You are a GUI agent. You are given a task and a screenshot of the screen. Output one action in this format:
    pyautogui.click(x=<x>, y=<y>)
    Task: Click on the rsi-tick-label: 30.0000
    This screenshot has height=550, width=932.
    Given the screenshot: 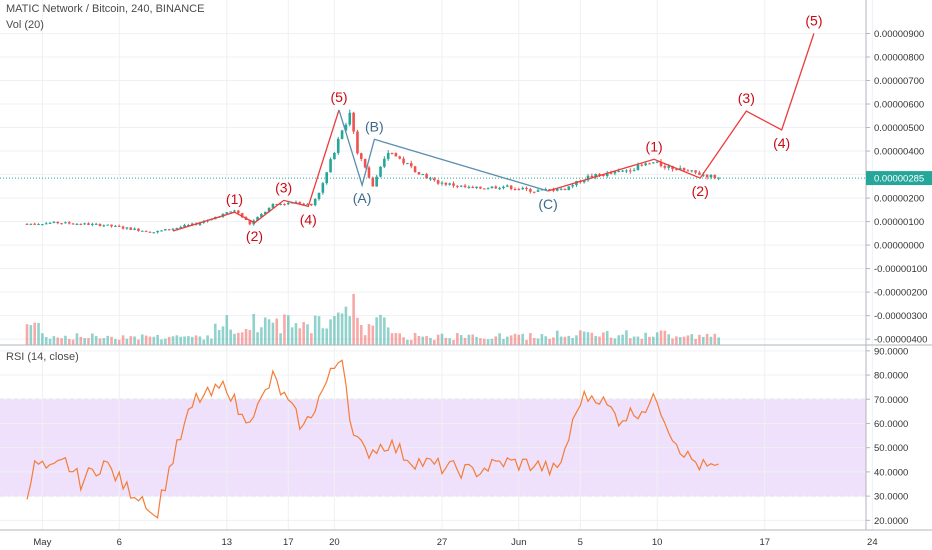 What is the action you would take?
    pyautogui.click(x=891, y=497)
    